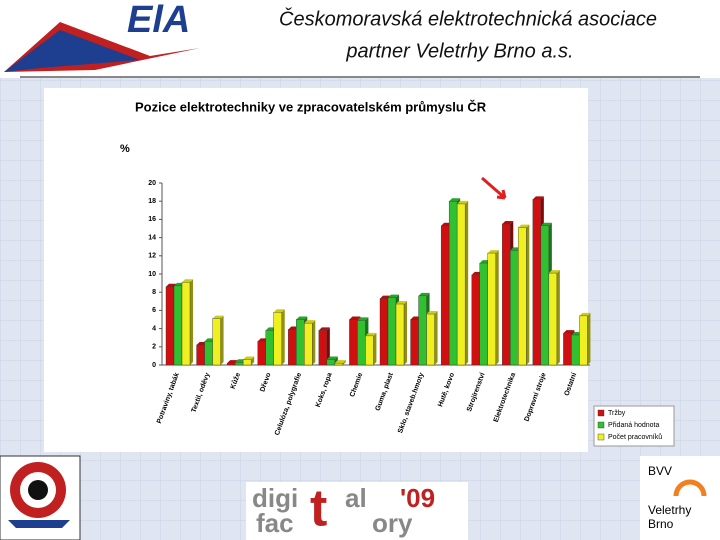  I want to click on y-tick-label: 12, so click(152, 256).